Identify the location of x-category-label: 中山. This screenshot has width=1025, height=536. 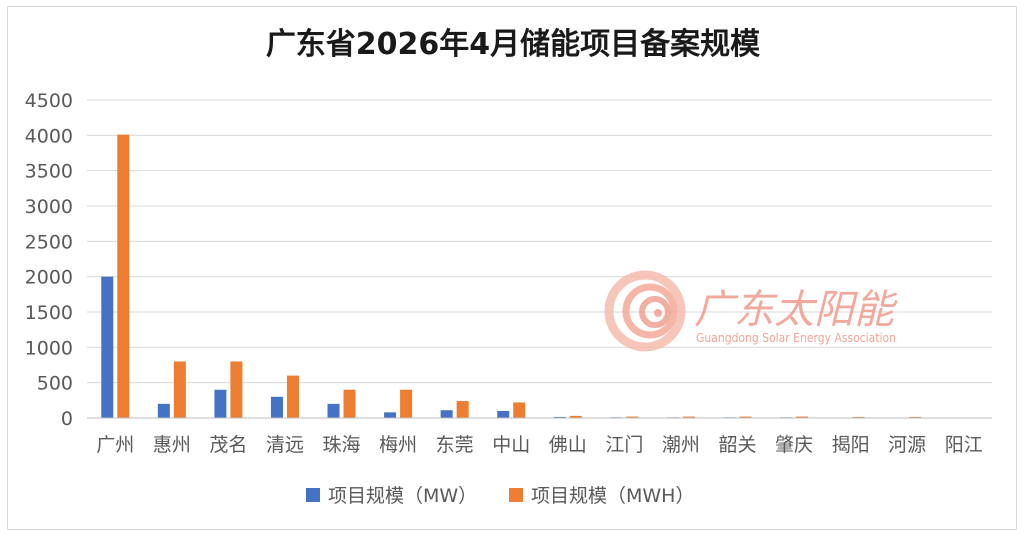
(511, 445).